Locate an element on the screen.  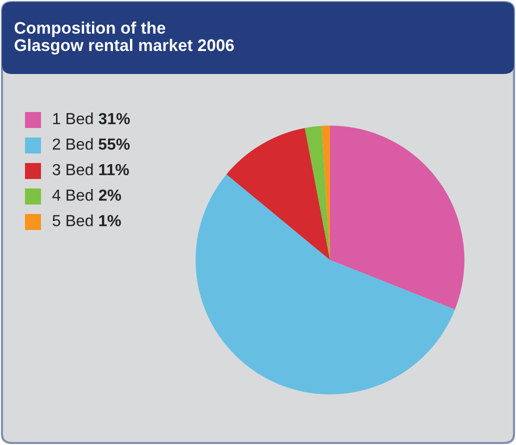
data-label: 31% is located at coordinates (114, 118).